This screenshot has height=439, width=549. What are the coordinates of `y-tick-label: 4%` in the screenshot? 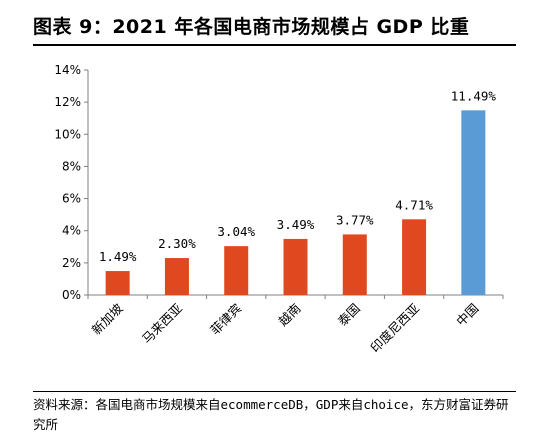 It's located at (71, 231).